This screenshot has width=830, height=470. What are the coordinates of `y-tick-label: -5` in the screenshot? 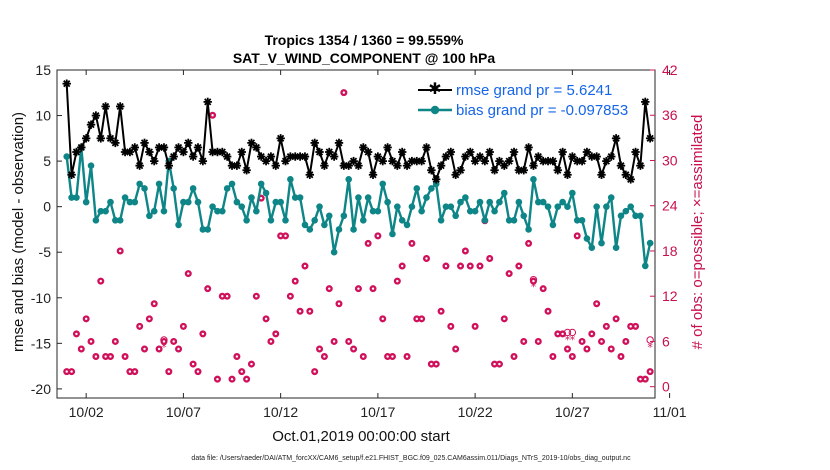 It's located at (45, 252).